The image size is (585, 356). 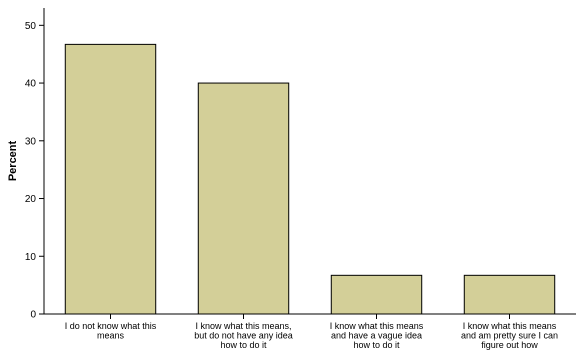 What do you see at coordinates (31, 199) in the screenshot?
I see `y-tick-label: 20` at bounding box center [31, 199].